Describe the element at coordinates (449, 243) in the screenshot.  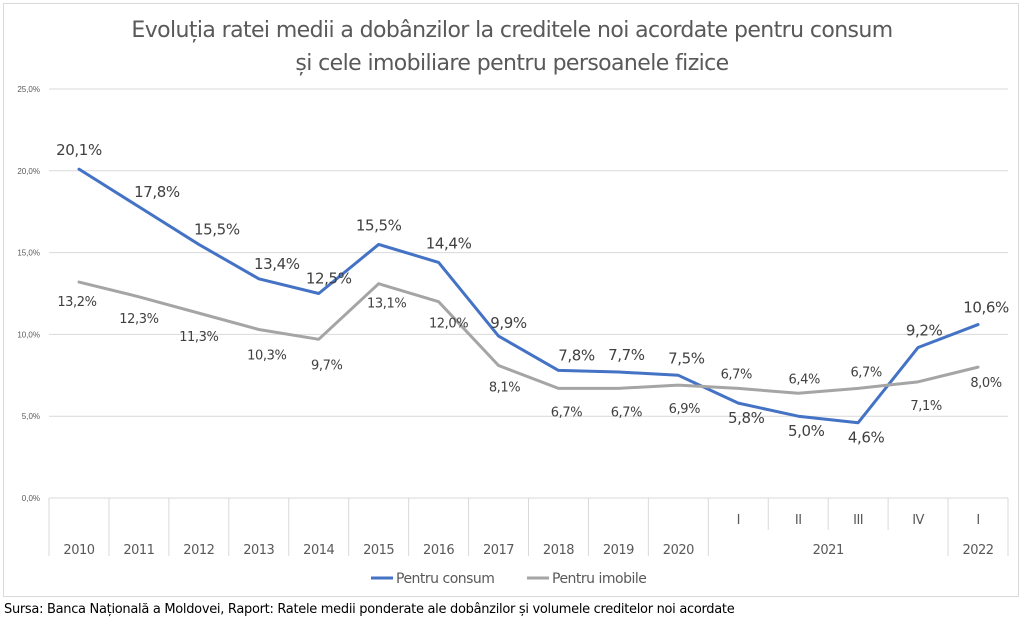
I see `data-label-consum: 14,4%` at that location.